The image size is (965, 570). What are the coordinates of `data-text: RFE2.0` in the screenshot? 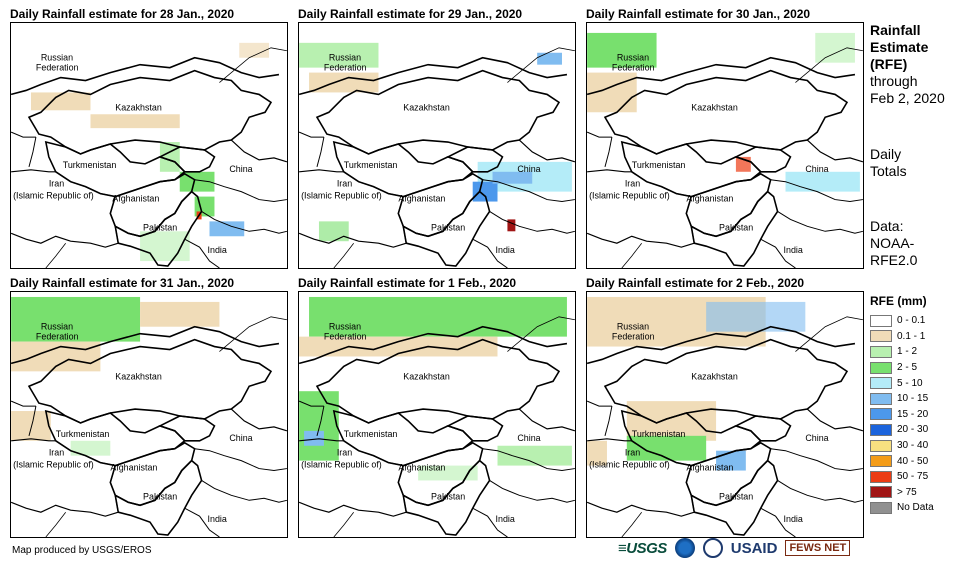 It's located at (894, 260).